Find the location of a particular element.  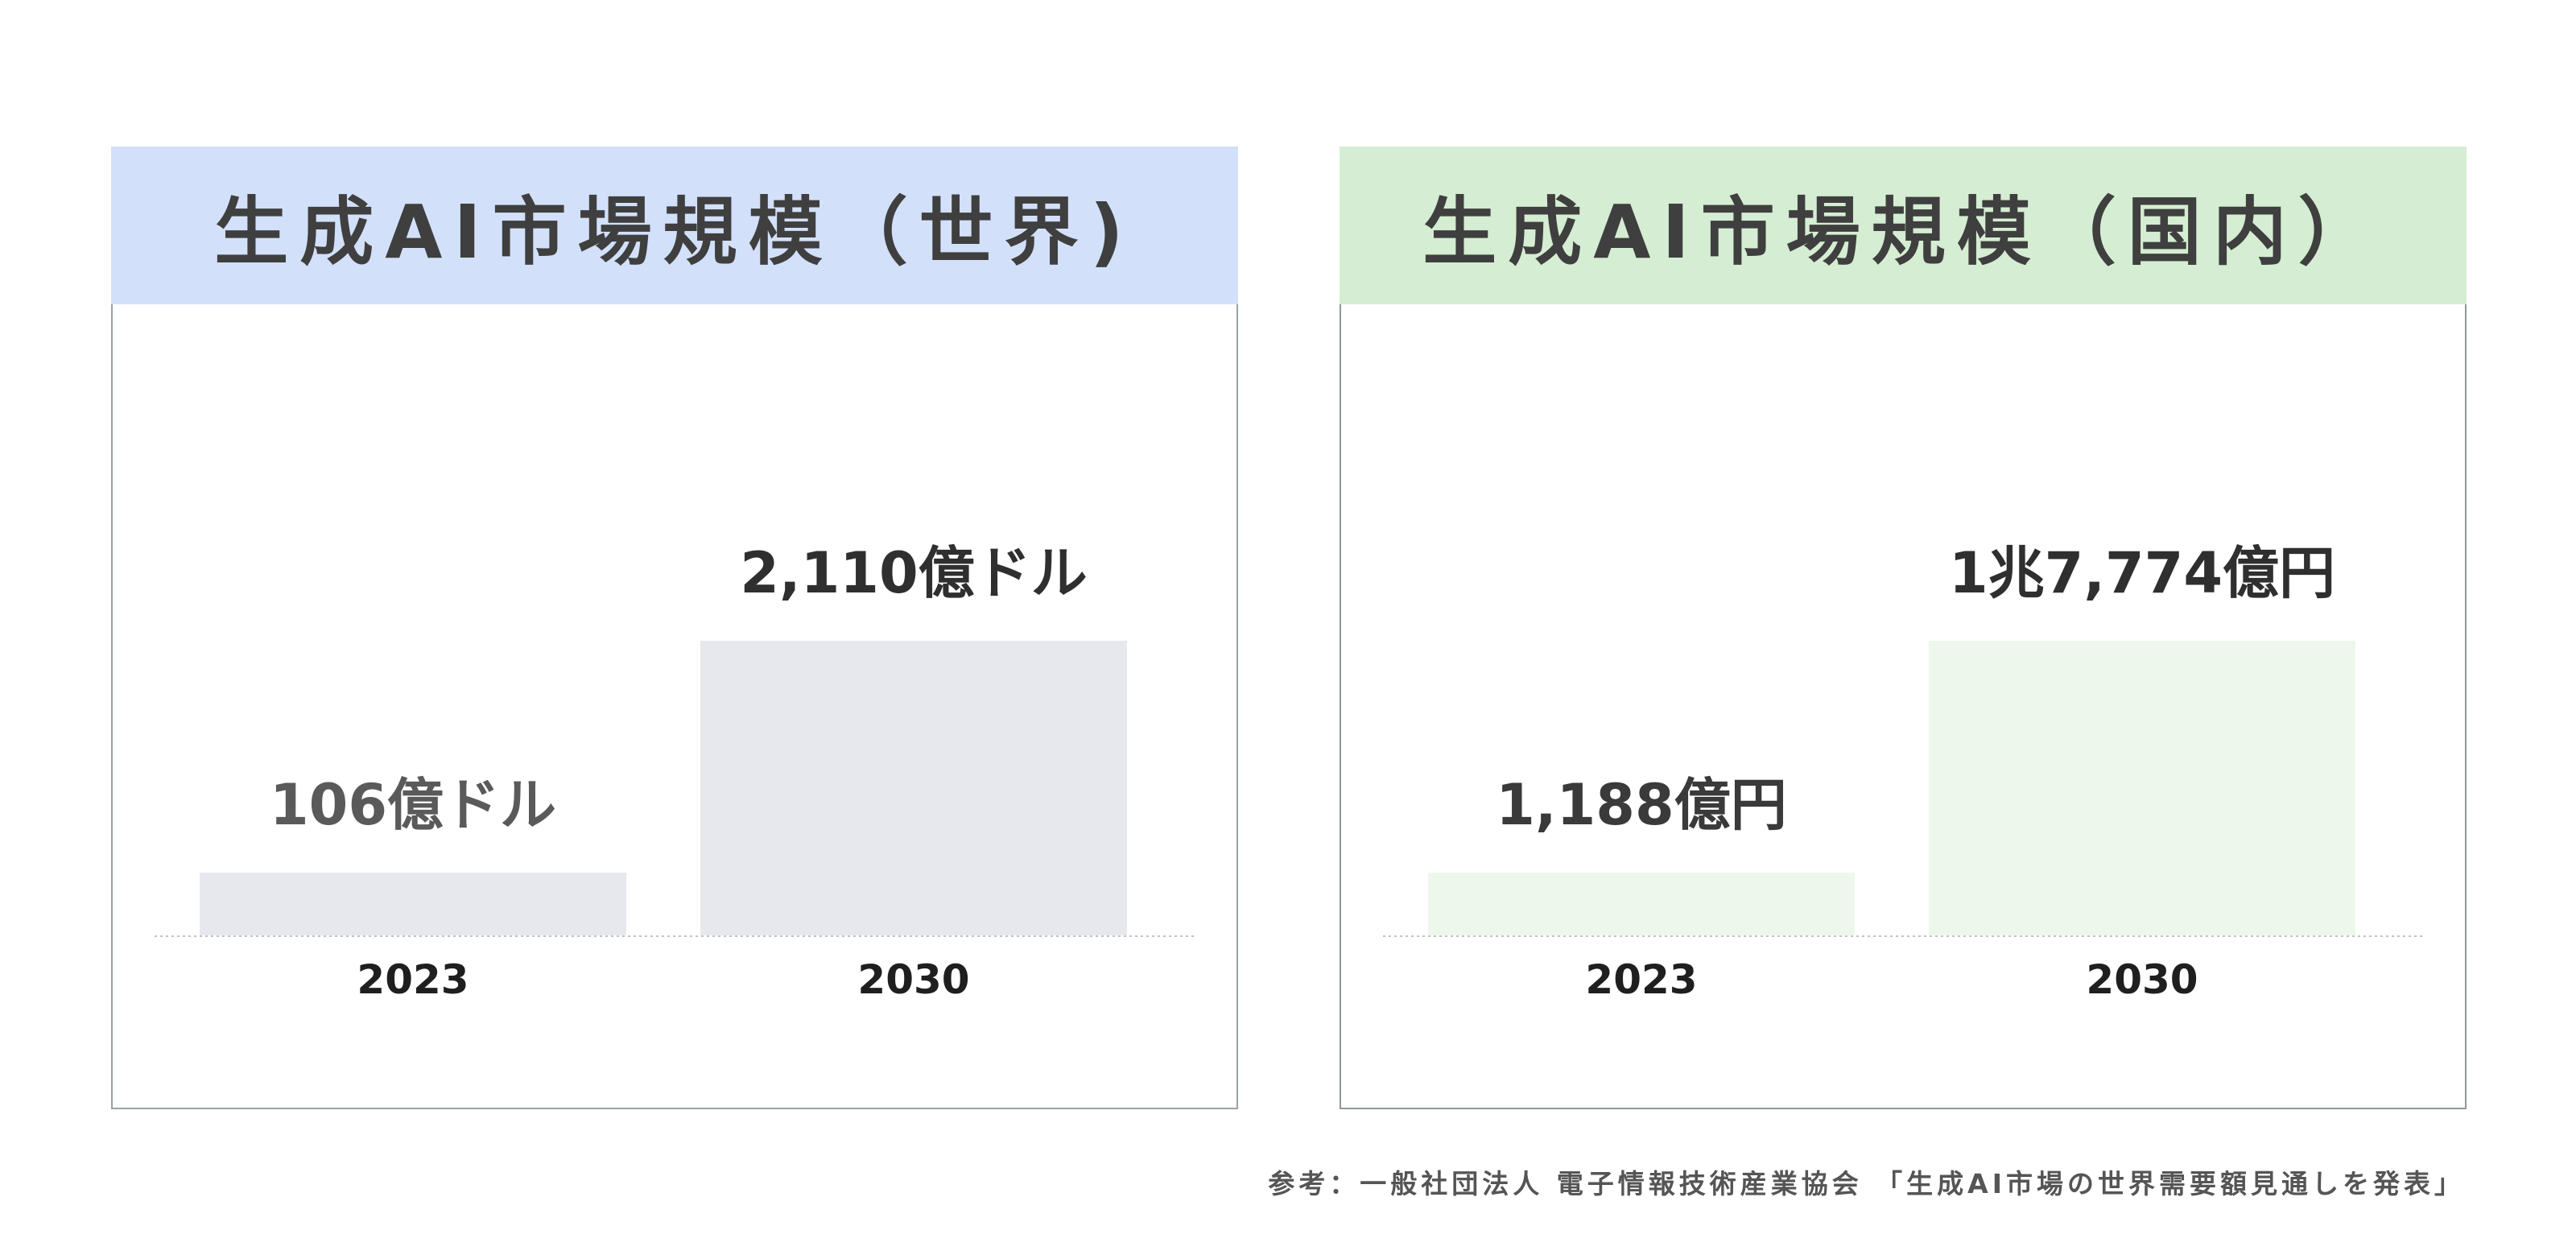

japan-bar-chart: 1,188億円 2023 1兆7,774億円 2030 is located at coordinates (1903, 771).